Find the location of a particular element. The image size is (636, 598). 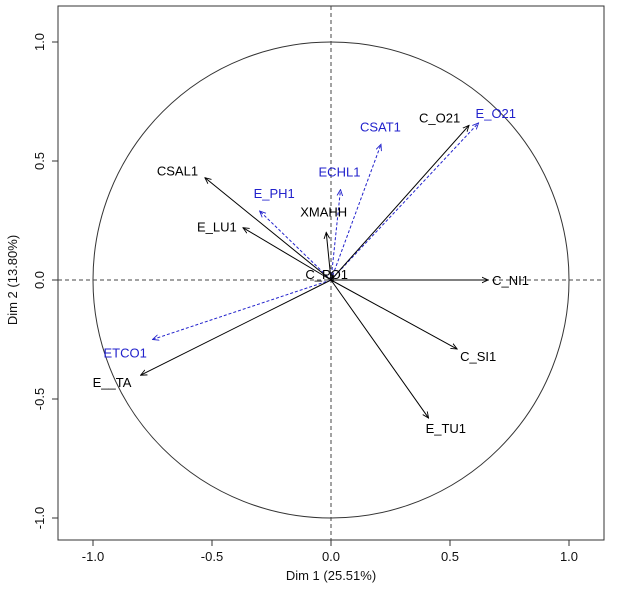

arrow-xmahh is located at coordinates (329, 256).